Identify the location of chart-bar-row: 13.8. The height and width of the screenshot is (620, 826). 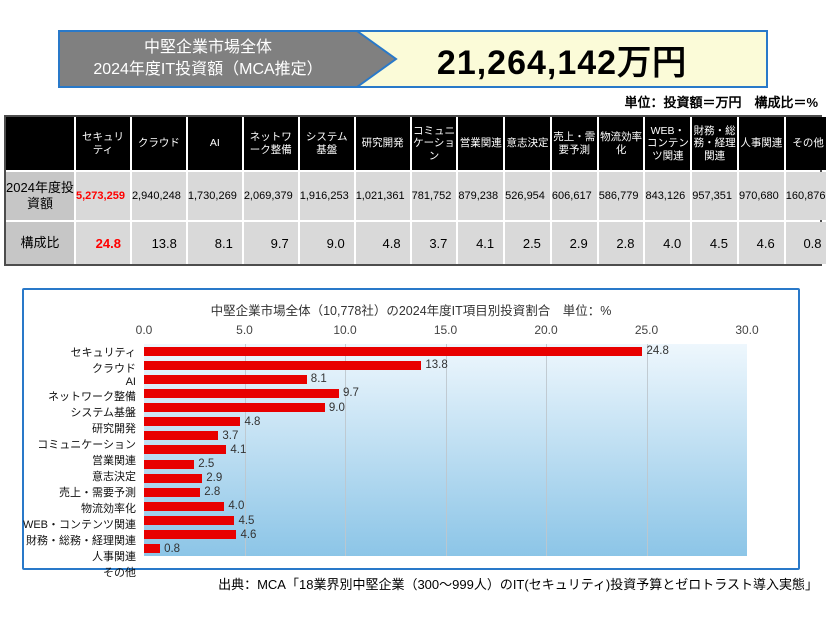
(445, 365).